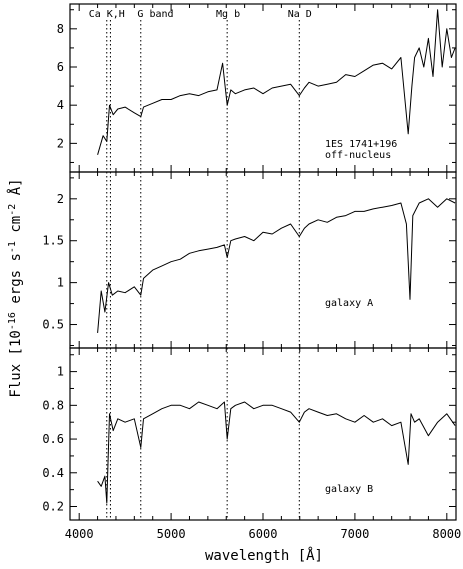 The width and height of the screenshot is (463, 569). What do you see at coordinates (12, 247) in the screenshot?
I see `y-axis-title-exp2: -1` at bounding box center [12, 247].